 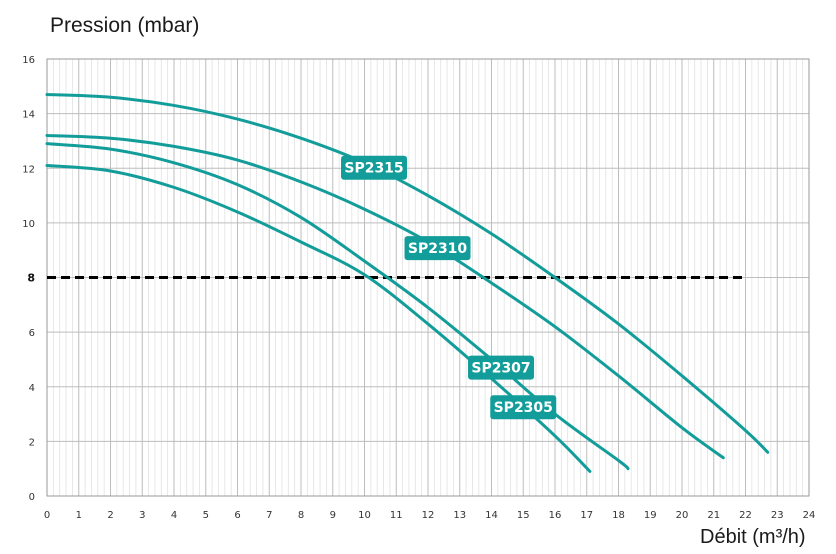 I want to click on x-tick-label: 16, so click(x=555, y=515).